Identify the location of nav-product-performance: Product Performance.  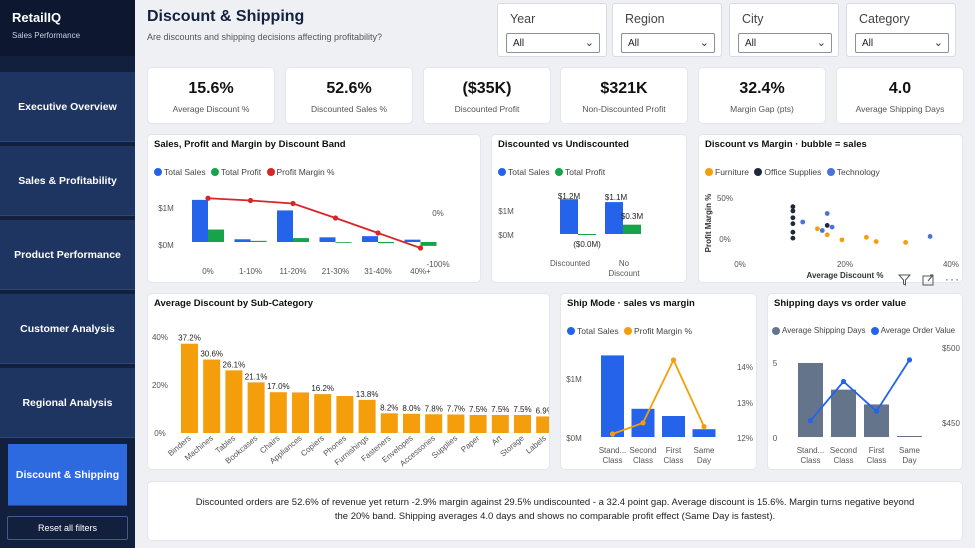
(67, 255).